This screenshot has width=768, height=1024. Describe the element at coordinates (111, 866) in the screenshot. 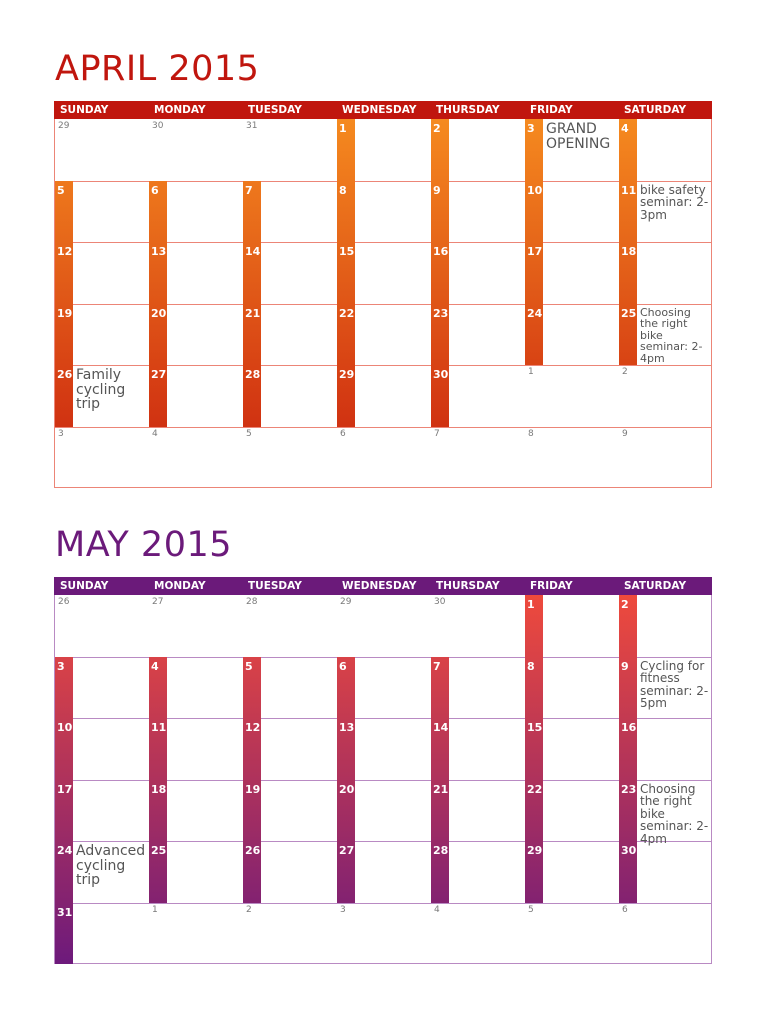

I see `event-note: Advanced cycling trip` at that location.